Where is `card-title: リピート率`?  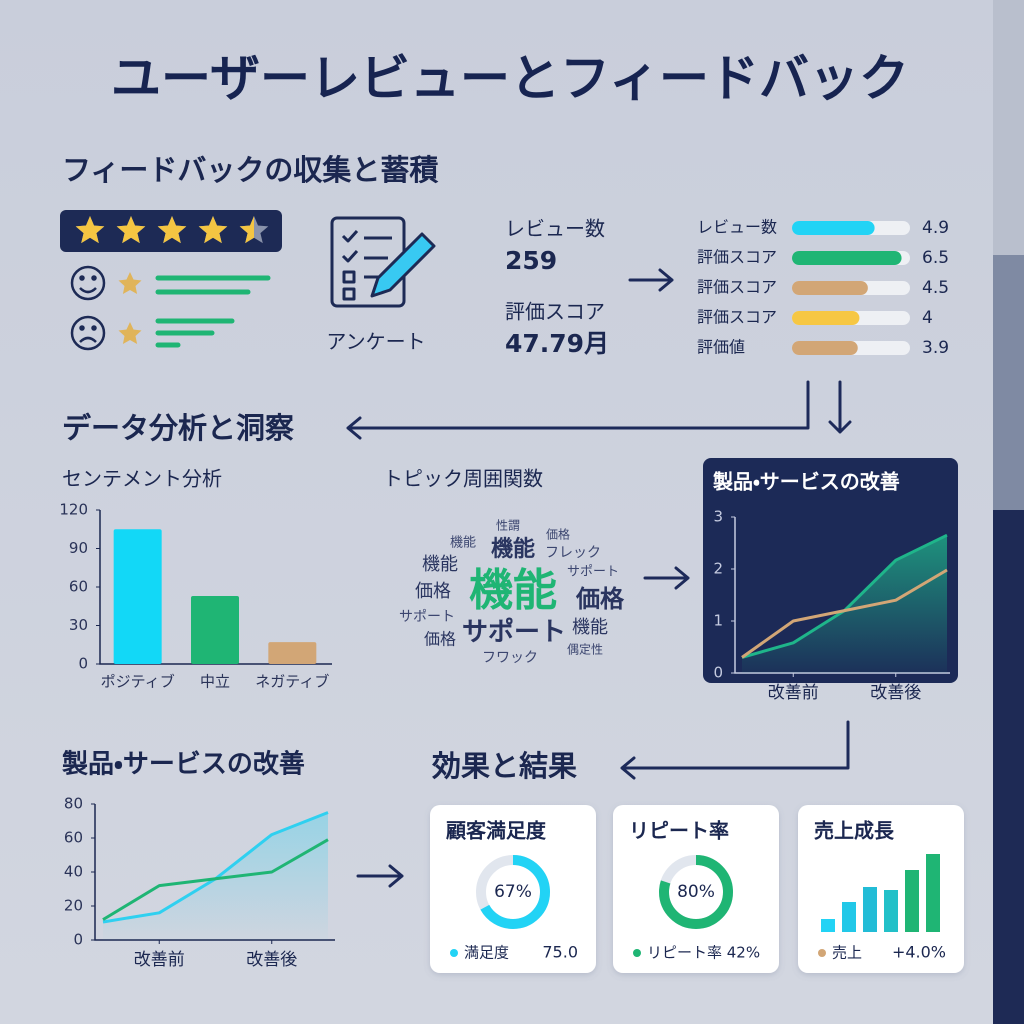
card-title: リピート率 is located at coordinates (679, 831).